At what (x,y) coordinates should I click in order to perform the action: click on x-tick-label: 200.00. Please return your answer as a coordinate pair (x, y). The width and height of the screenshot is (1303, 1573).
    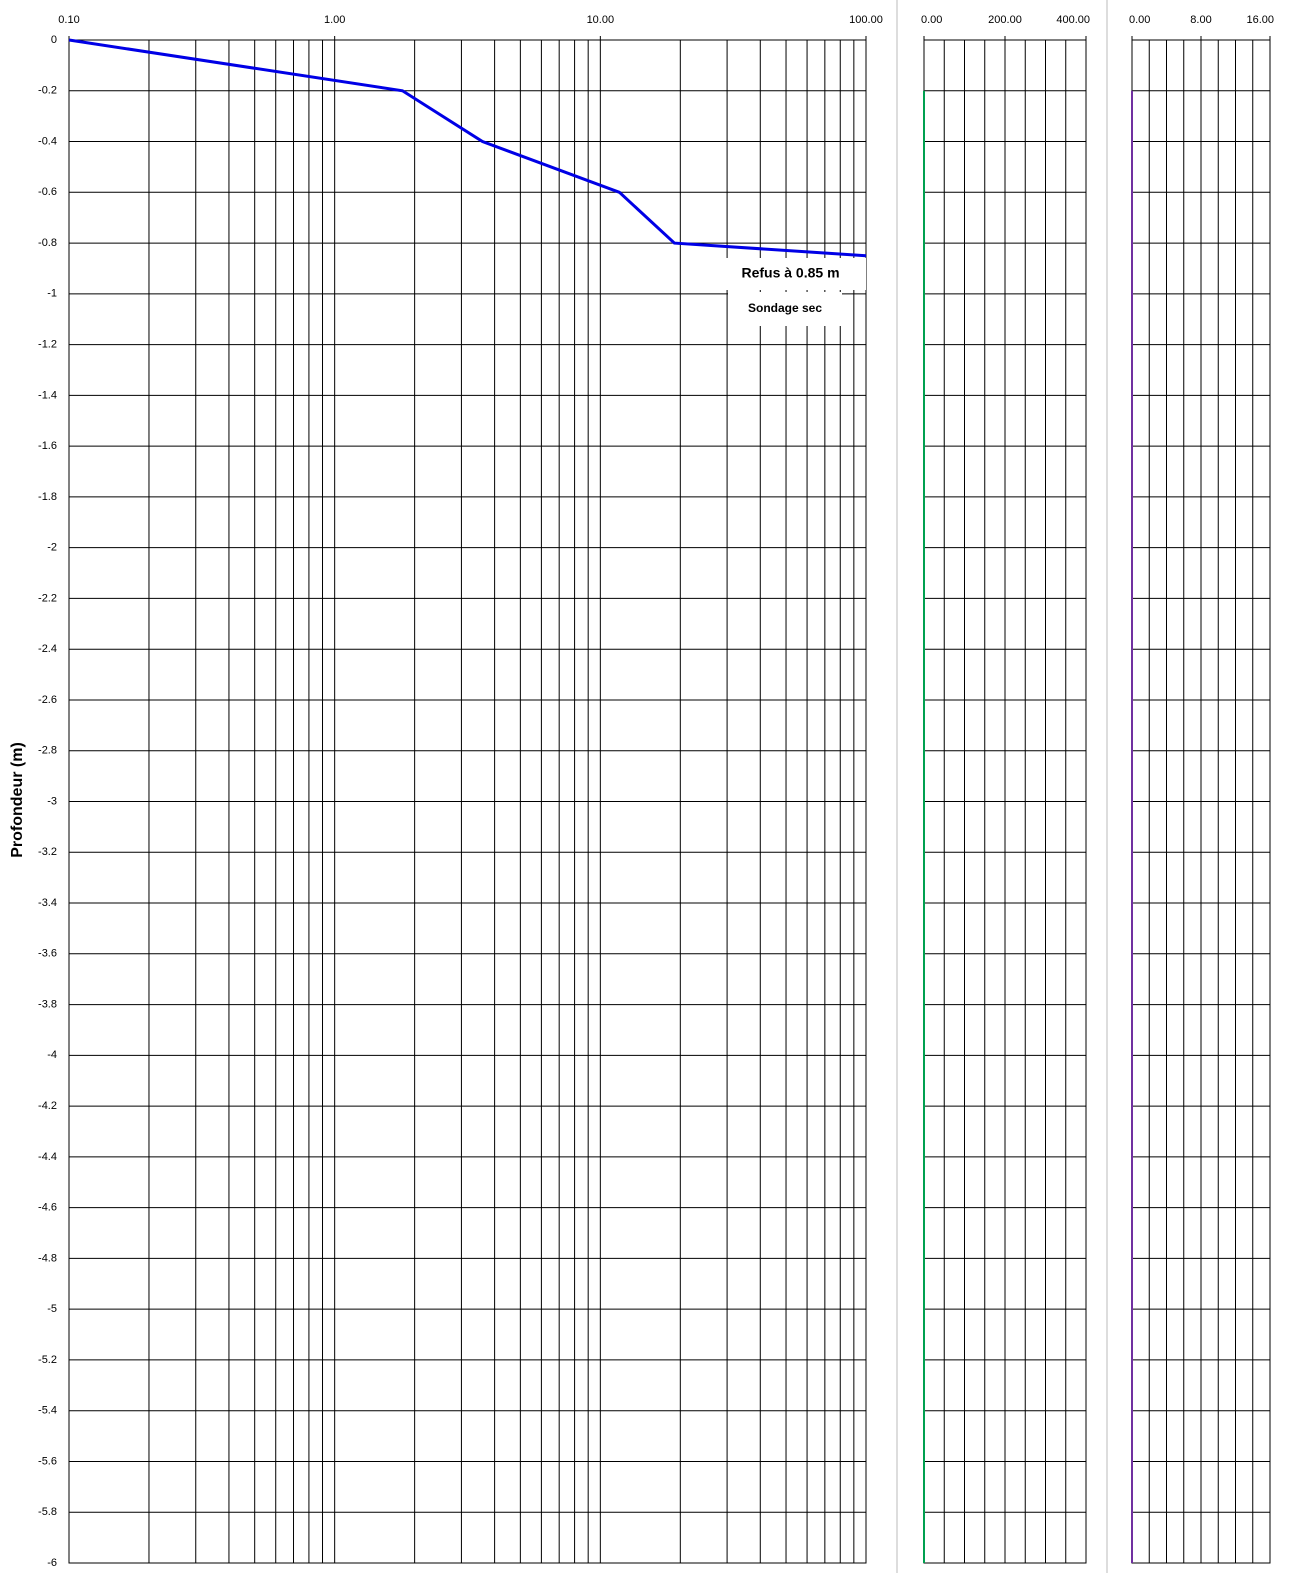
    Looking at the image, I should click on (1005, 20).